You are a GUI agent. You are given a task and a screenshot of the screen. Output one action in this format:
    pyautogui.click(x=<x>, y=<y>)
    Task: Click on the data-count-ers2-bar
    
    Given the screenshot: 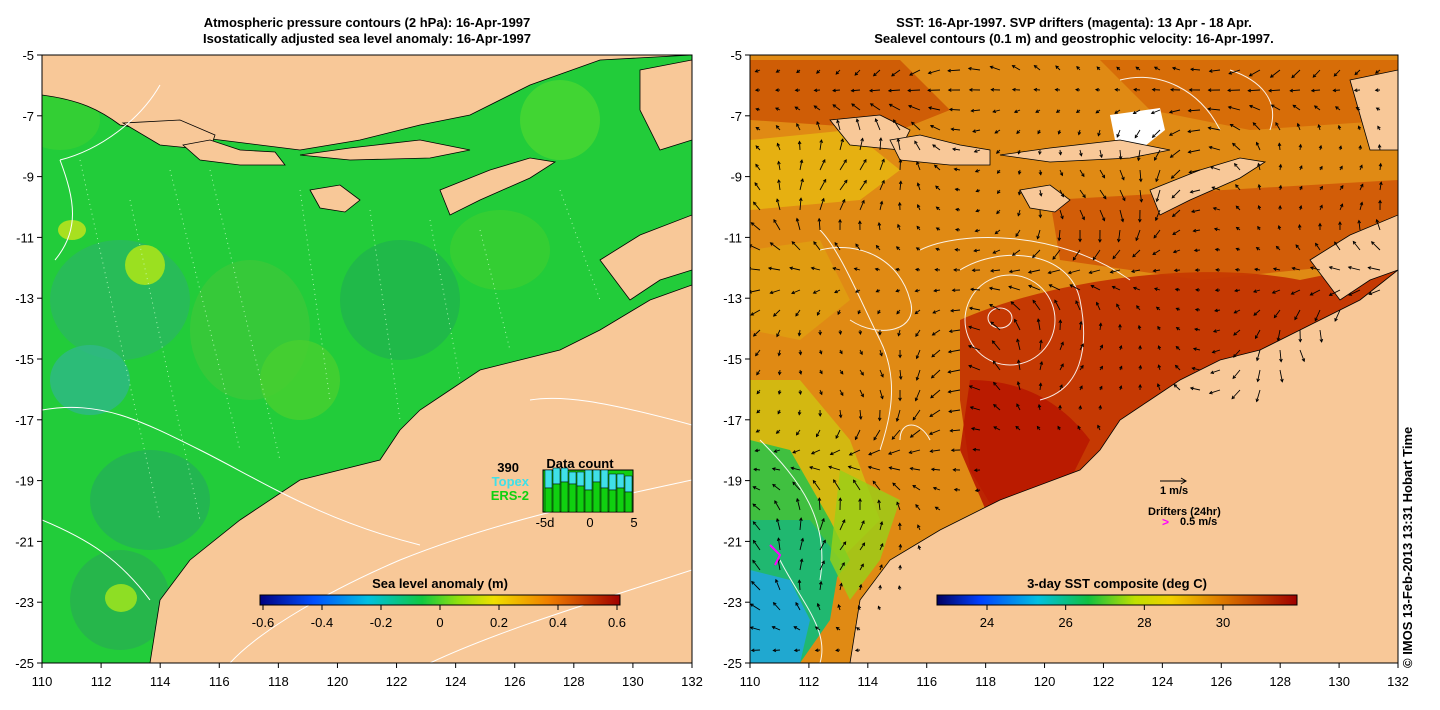 What is the action you would take?
    pyautogui.click(x=556, y=498)
    